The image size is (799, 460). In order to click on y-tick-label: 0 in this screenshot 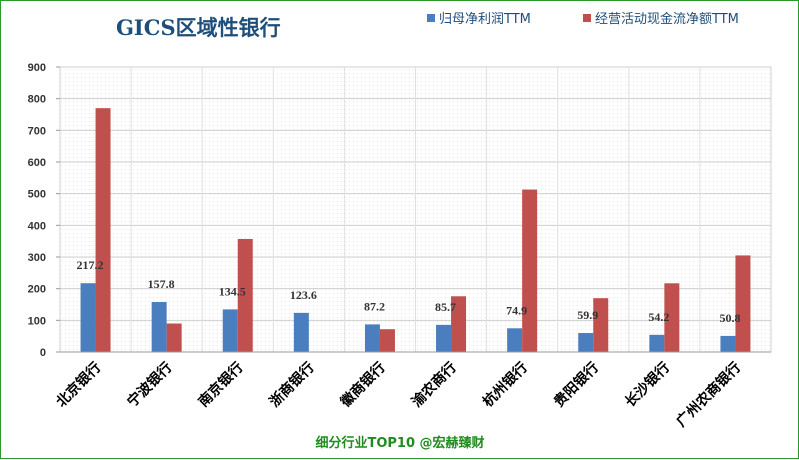, I will do `click(43, 353)`.